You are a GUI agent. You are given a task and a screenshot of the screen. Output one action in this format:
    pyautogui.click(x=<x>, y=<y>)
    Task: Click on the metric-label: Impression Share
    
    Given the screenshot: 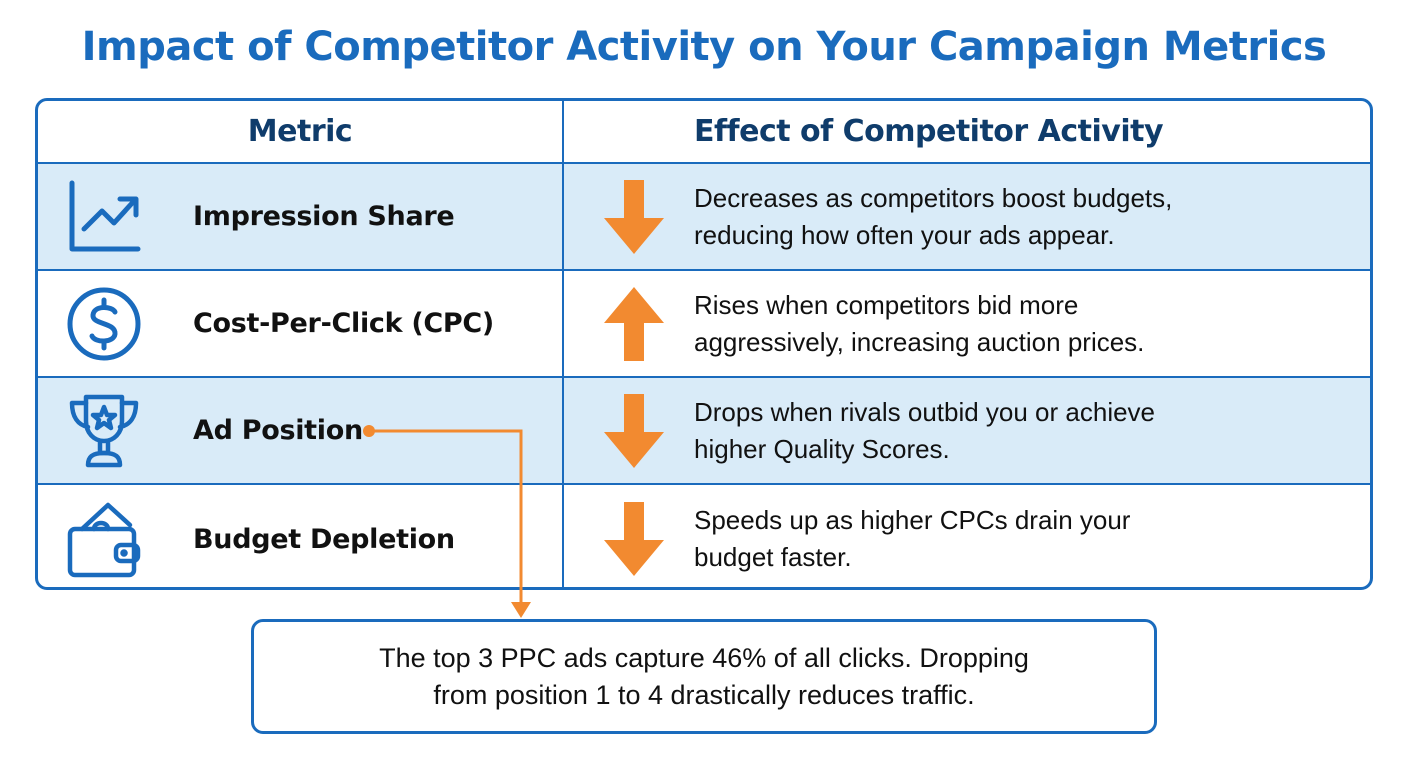 What is the action you would take?
    pyautogui.click(x=324, y=216)
    